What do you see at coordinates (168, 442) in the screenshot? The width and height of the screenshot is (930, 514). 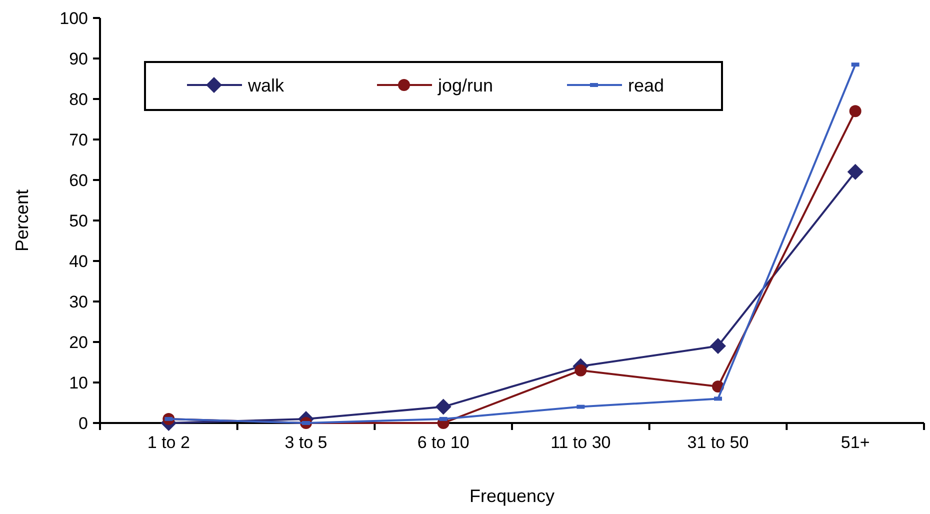 I see `x-tick-label: 1 to 2` at bounding box center [168, 442].